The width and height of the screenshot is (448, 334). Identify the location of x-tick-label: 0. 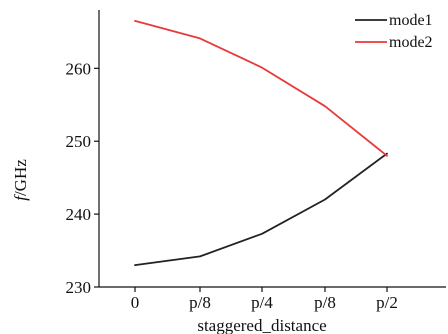
(135, 302).